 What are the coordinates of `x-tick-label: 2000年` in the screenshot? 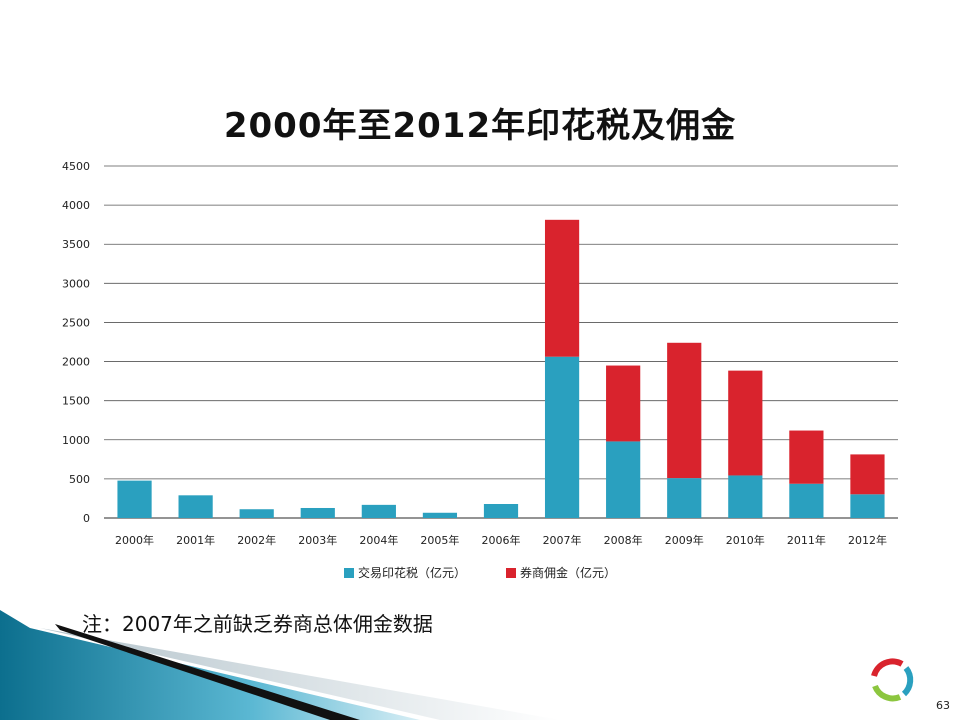 It's located at (134, 540).